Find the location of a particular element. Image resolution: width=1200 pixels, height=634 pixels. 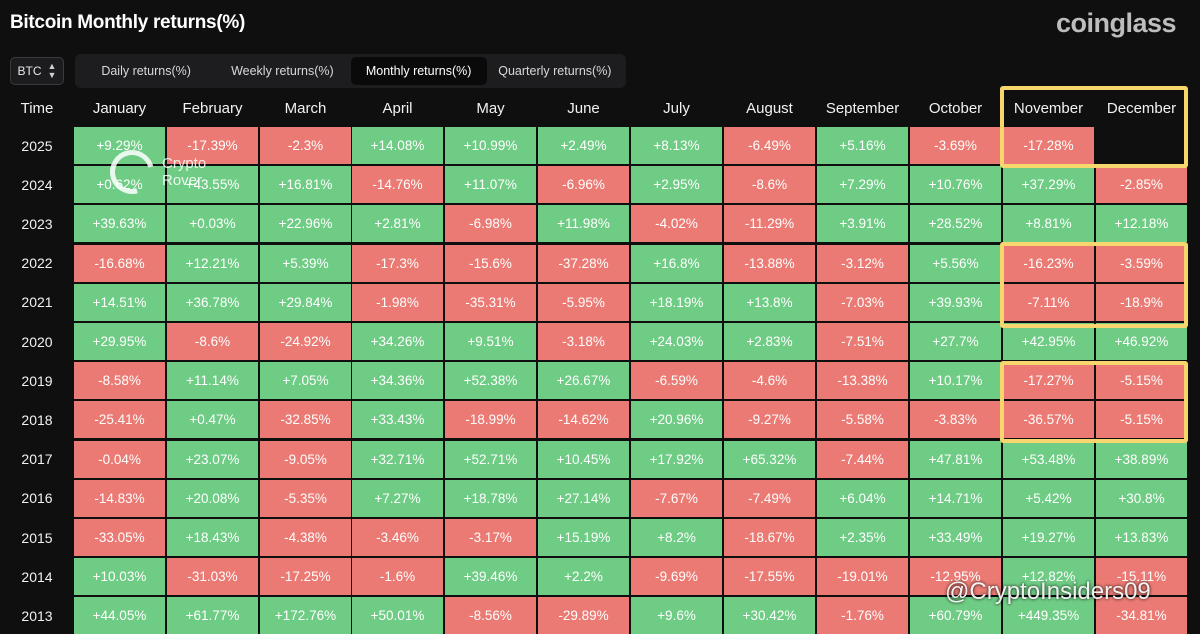

return-cell: -17.55% is located at coordinates (769, 577).